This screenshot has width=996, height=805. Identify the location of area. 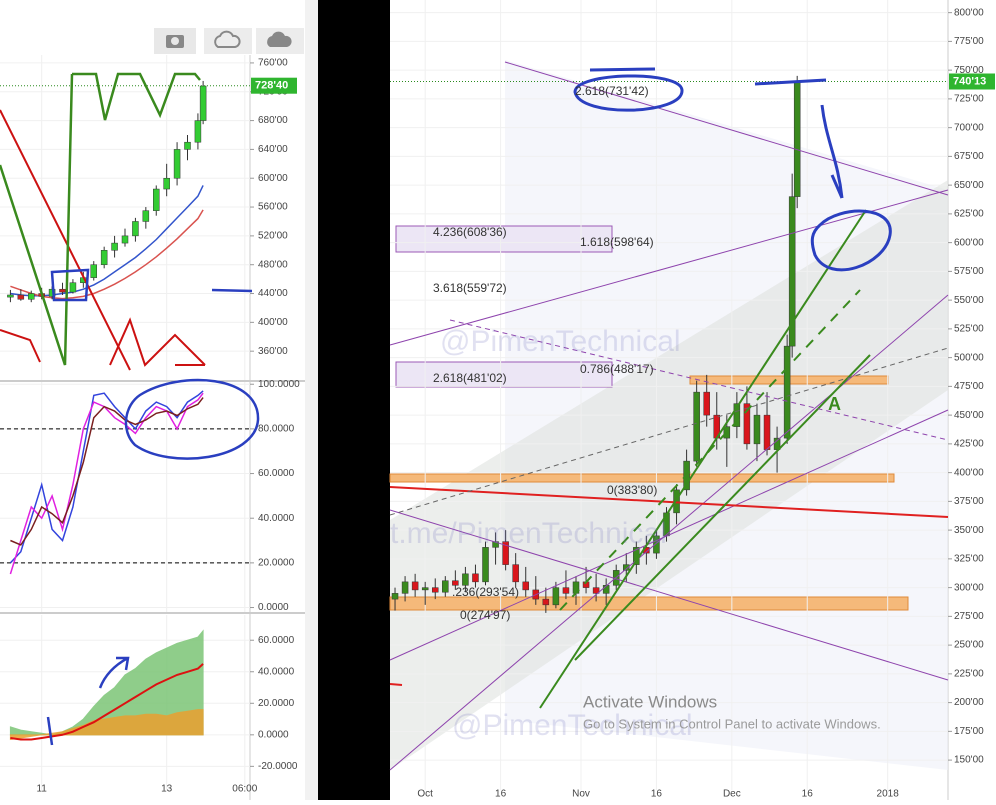
(106, 725).